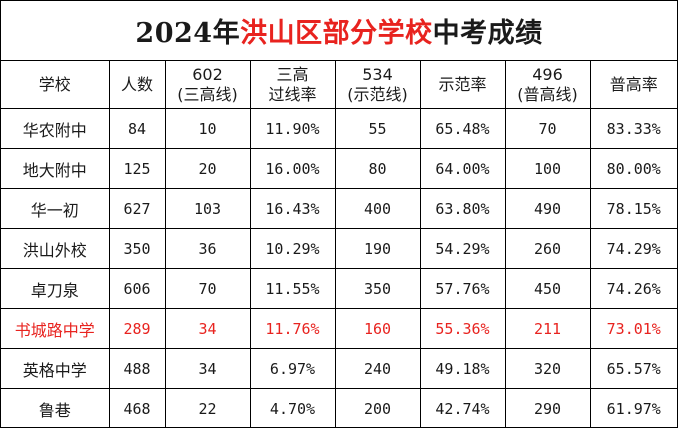 The image size is (678, 428). I want to click on cell-count: 606, so click(137, 288).